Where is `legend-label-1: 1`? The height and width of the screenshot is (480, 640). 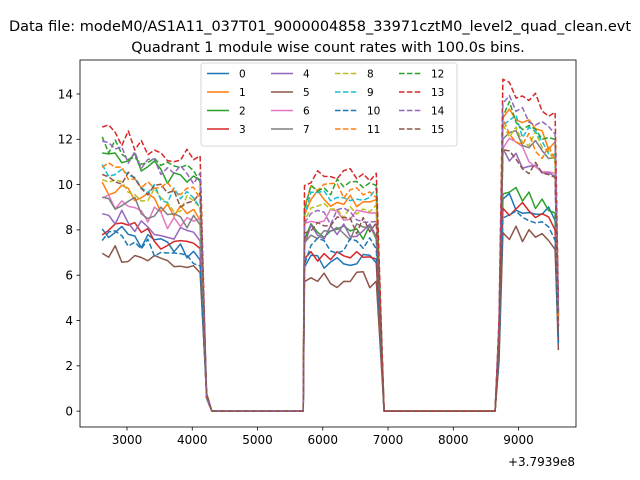
legend-label-1: 1 is located at coordinates (242, 93).